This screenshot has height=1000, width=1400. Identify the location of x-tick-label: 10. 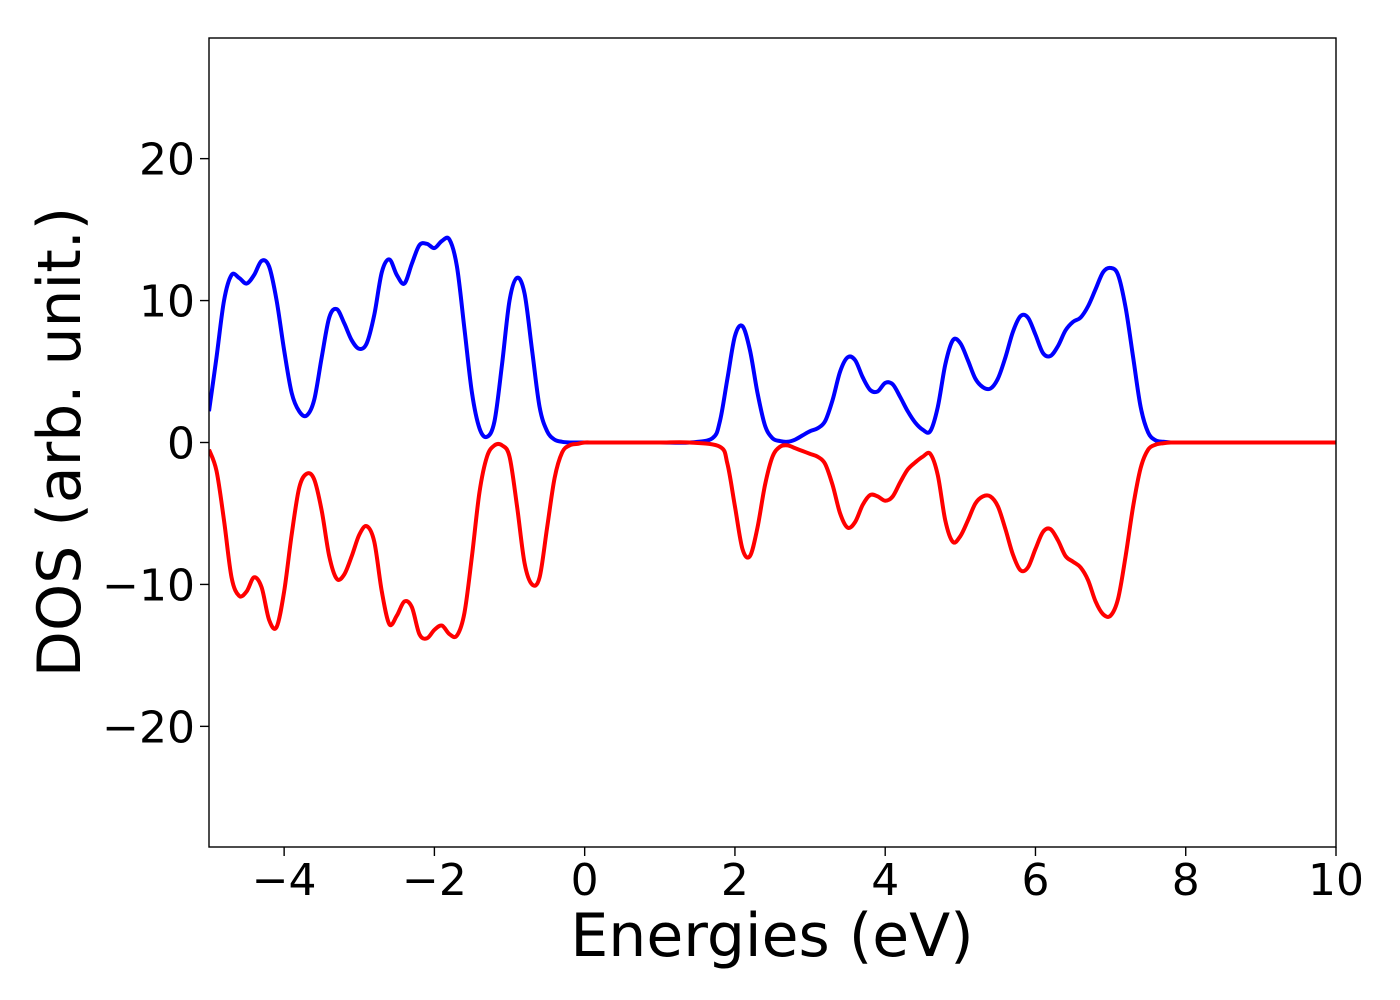
(1336, 880).